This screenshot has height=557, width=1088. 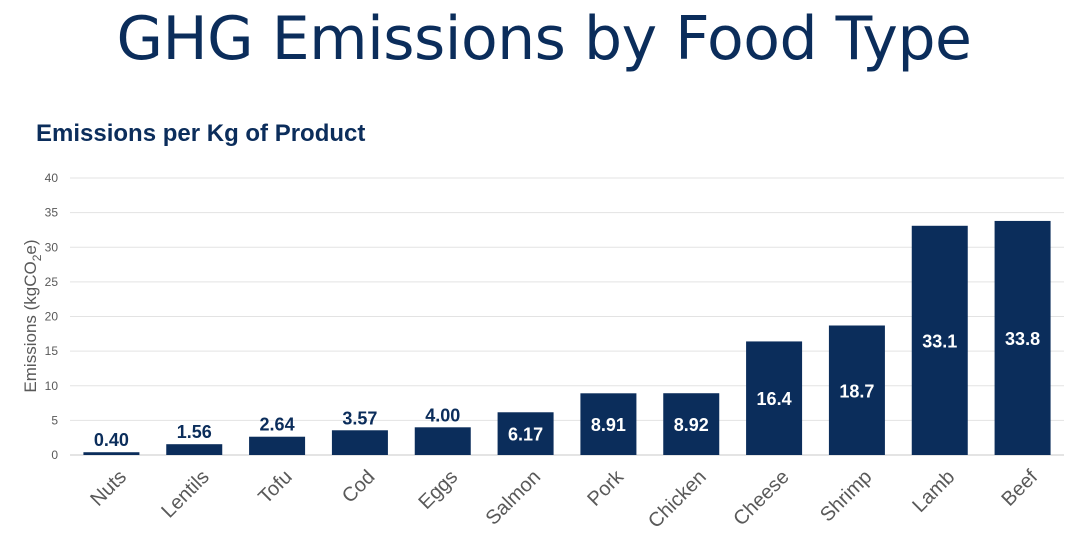 What do you see at coordinates (30, 326) in the screenshot?
I see `y-axis-title-prefix: Emissions (kgCO` at bounding box center [30, 326].